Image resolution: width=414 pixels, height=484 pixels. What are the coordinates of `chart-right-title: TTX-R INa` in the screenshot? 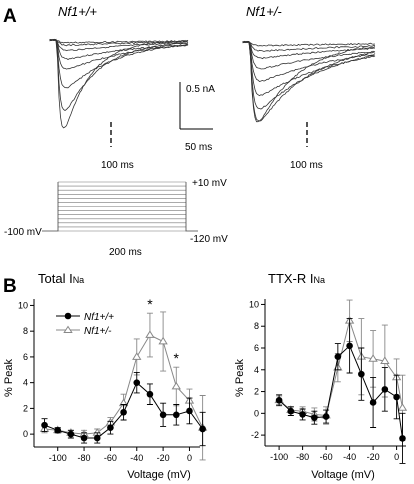 It's located at (296, 278).